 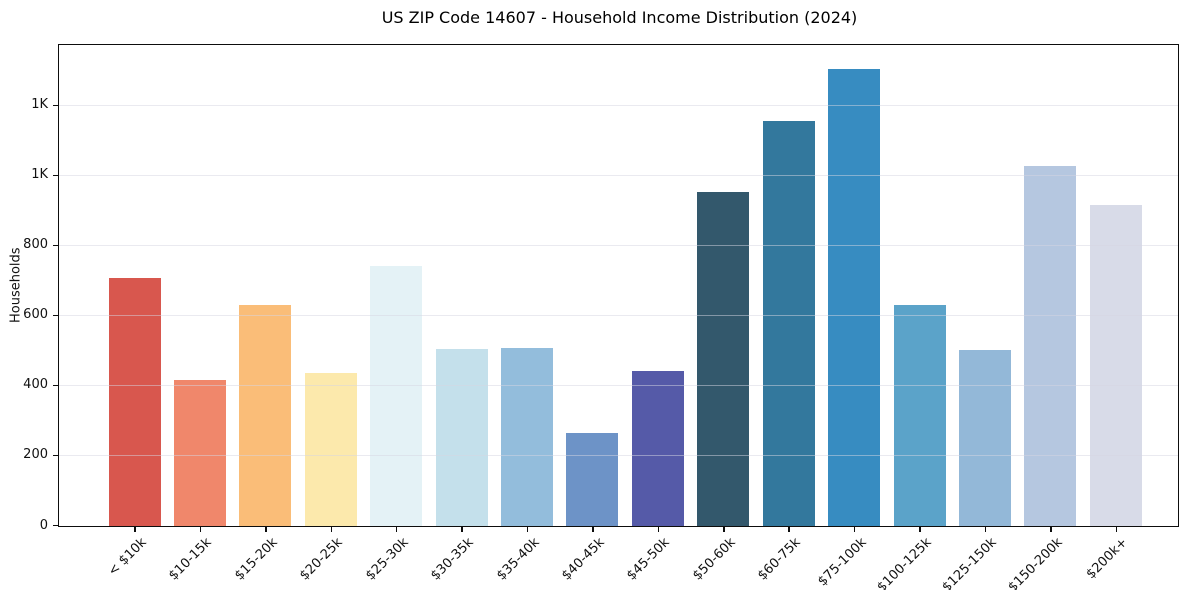 I want to click on bar-75-100k, so click(x=854, y=297).